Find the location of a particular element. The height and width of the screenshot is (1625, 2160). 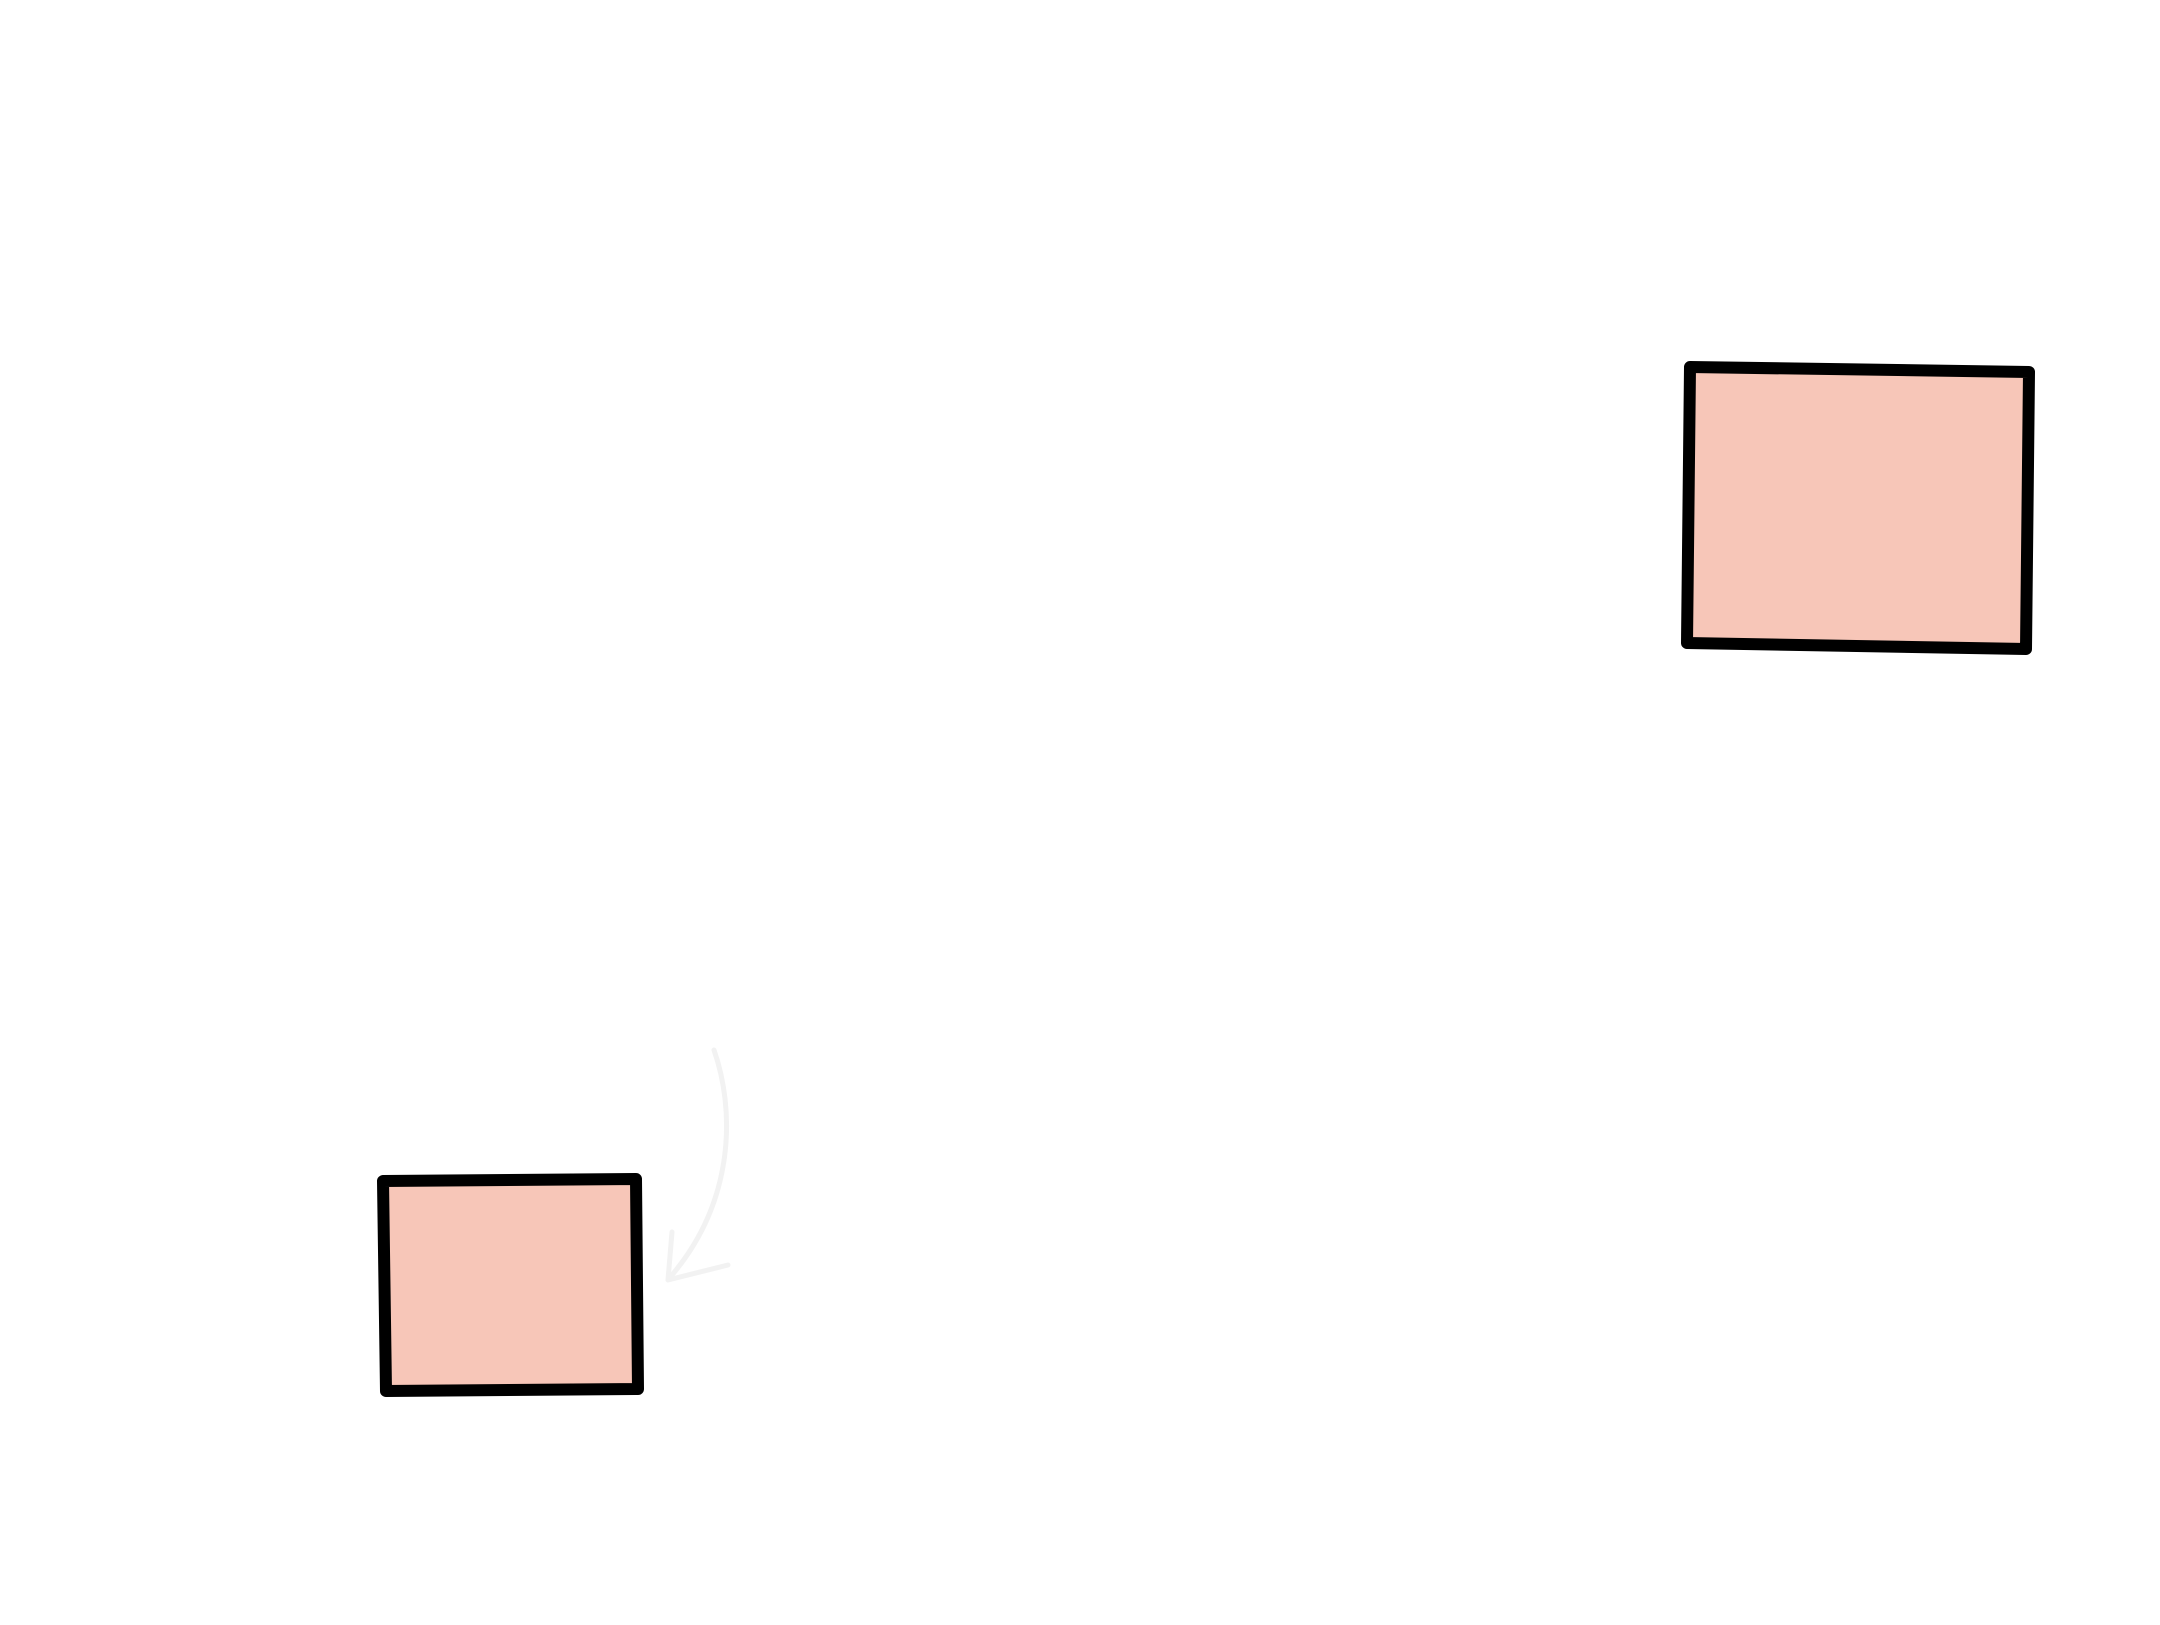

faint-curved-arrow is located at coordinates (698, 1165).